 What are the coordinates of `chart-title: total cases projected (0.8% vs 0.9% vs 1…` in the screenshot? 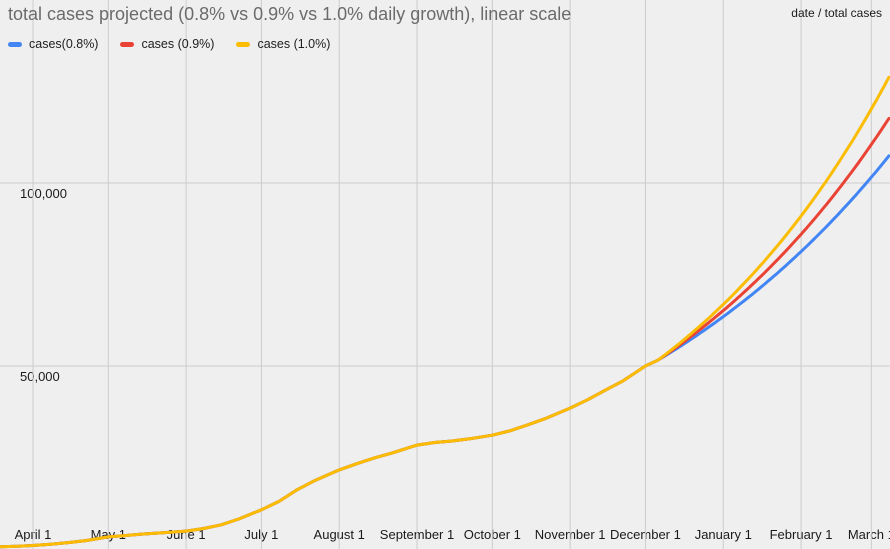 It's located at (290, 14).